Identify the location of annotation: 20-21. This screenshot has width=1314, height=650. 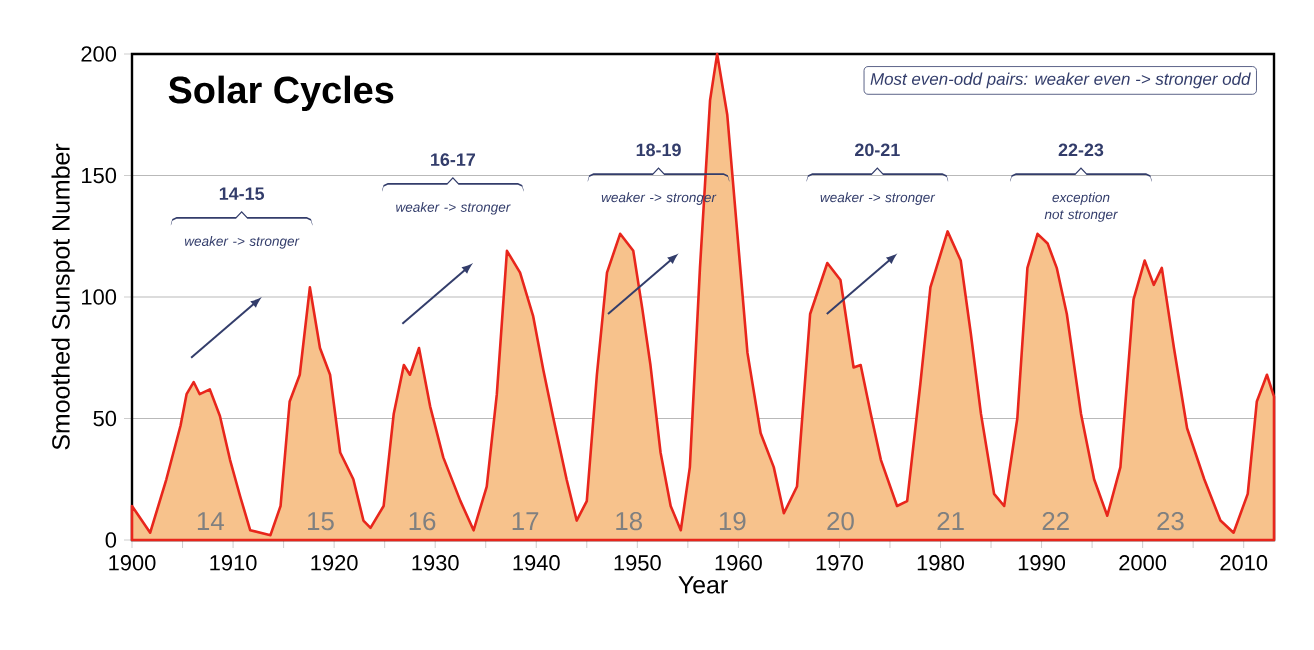
(877, 150).